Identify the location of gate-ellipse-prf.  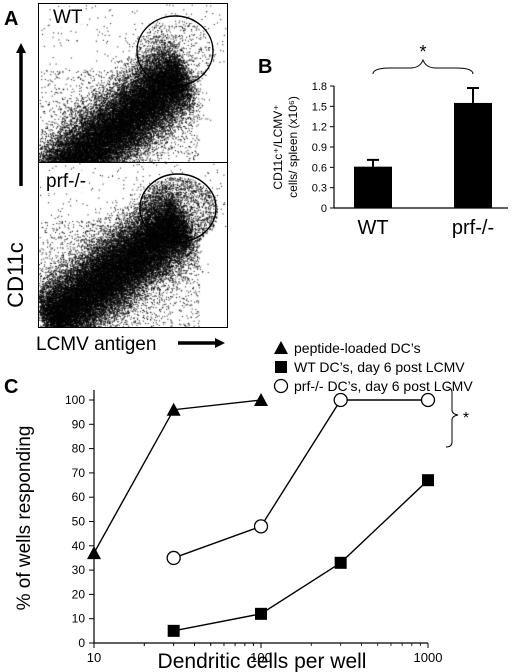
(178, 208).